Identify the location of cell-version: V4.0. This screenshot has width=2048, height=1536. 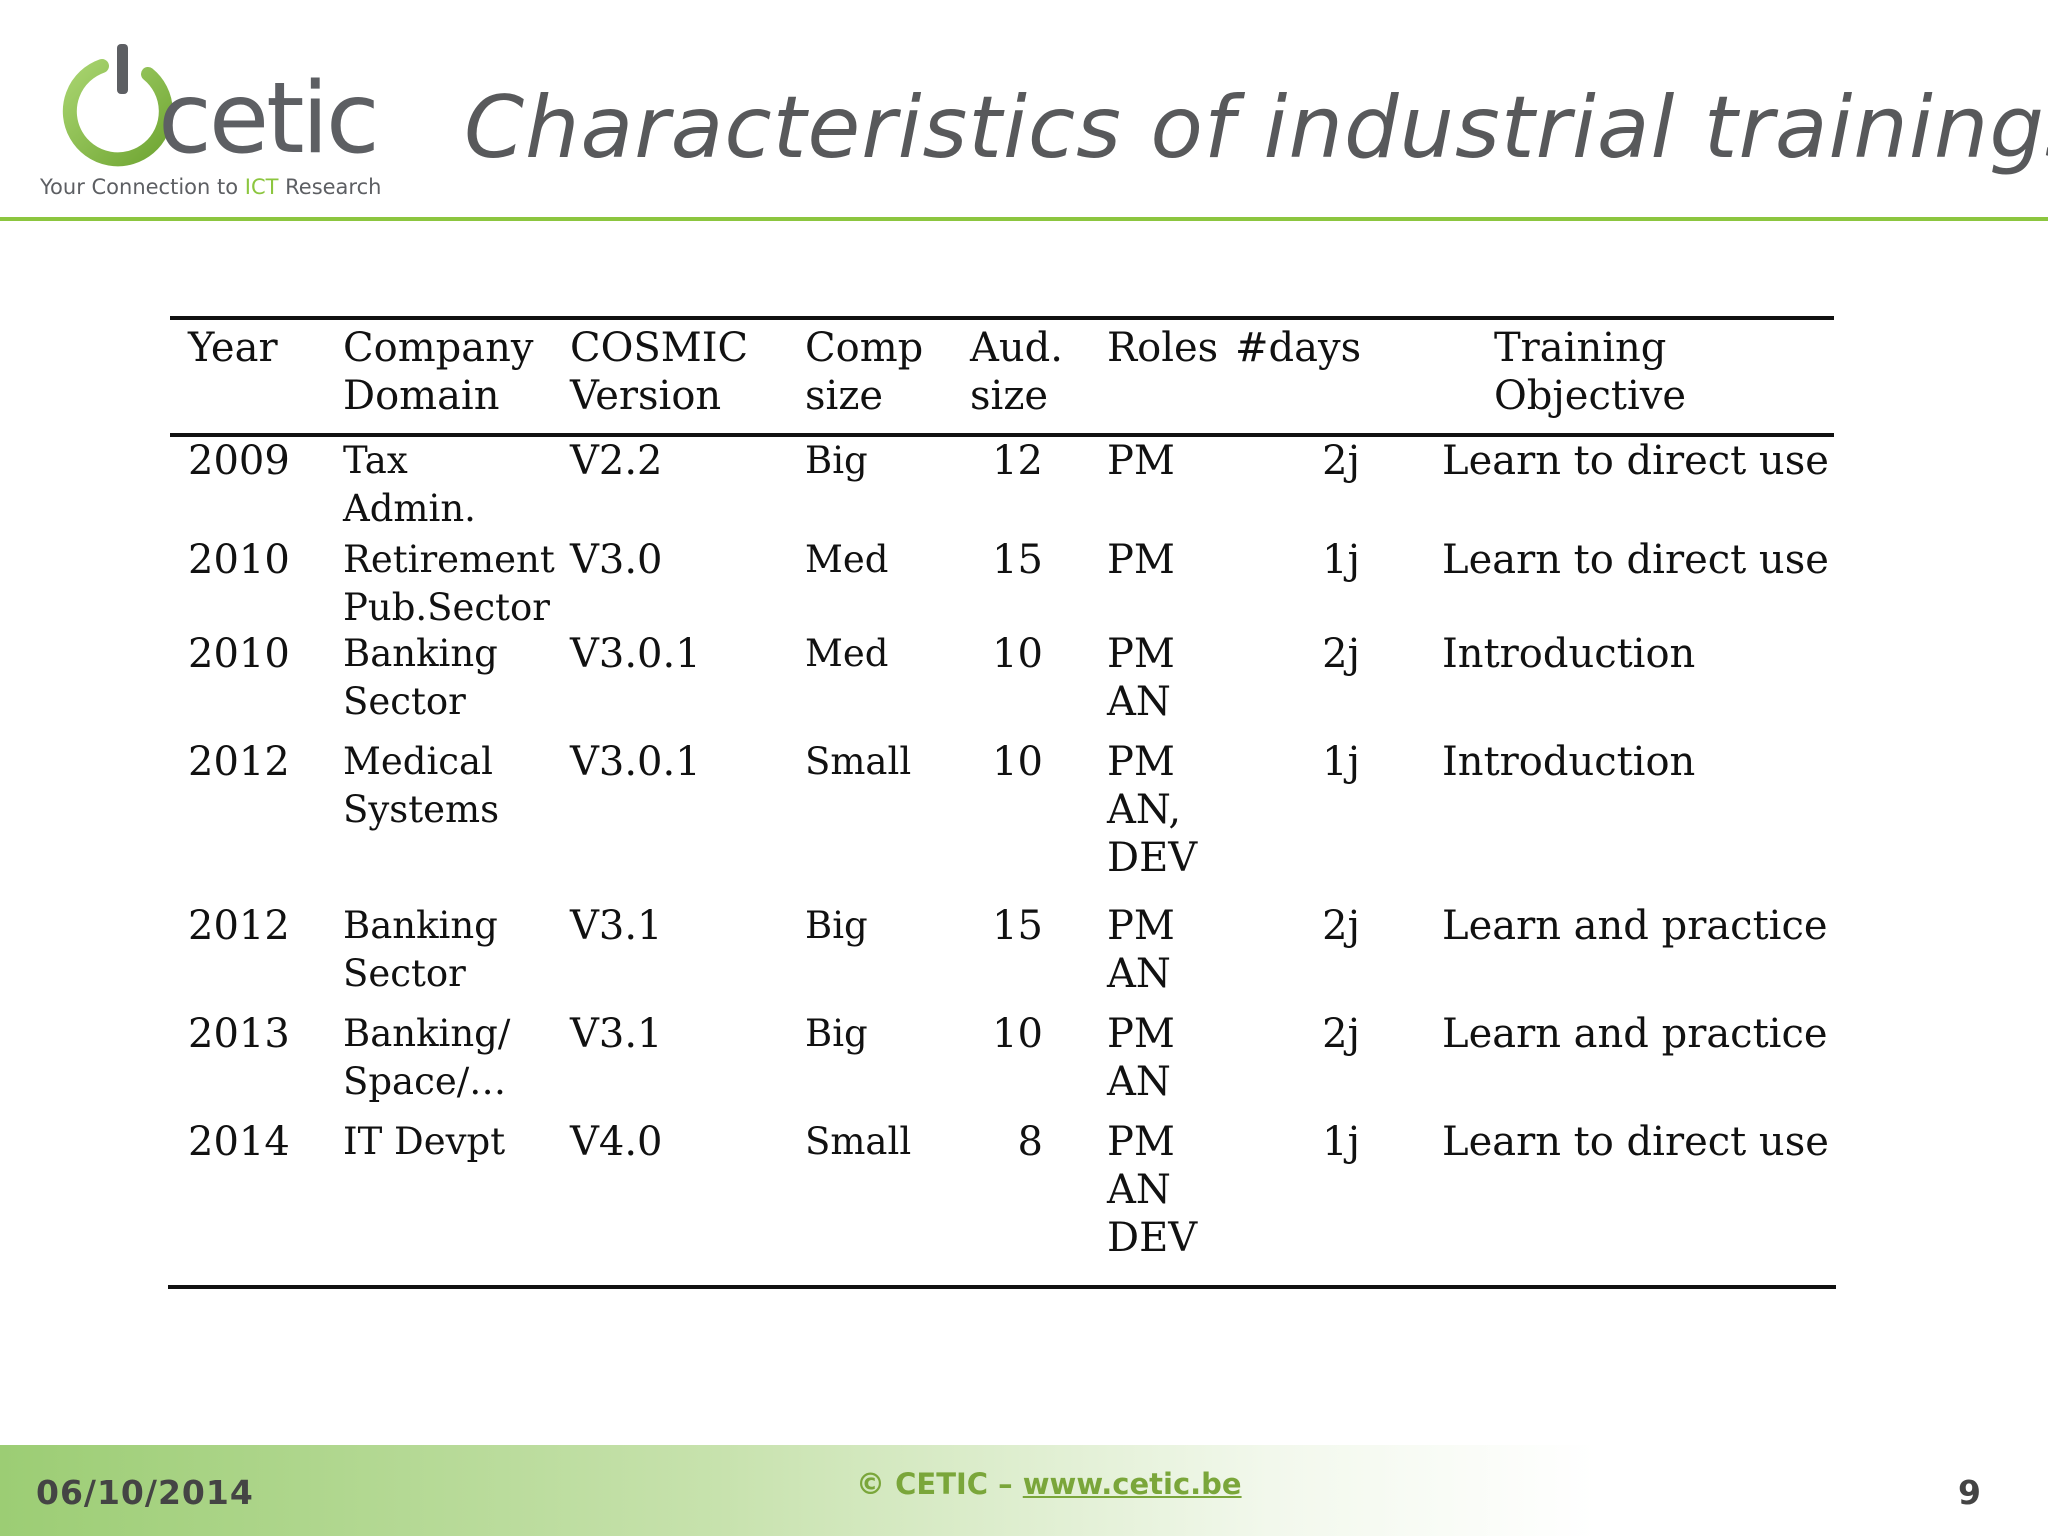
(616, 1142).